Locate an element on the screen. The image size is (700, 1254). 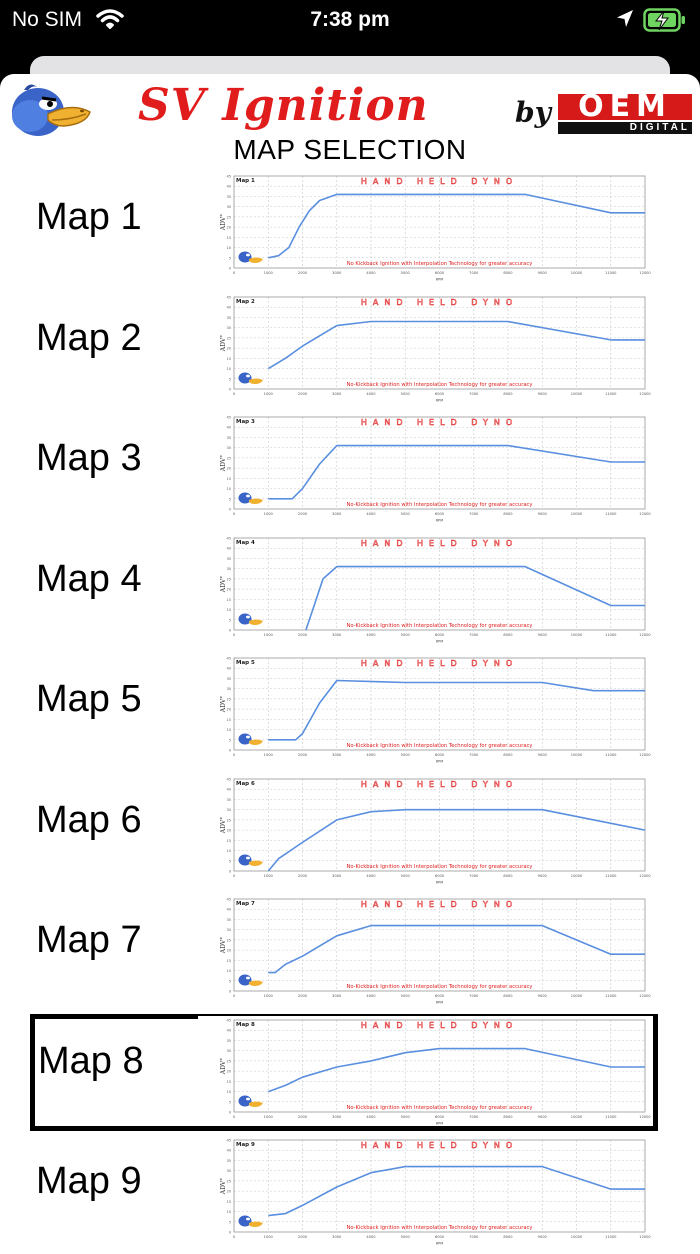
page-title: MAP SELECTION is located at coordinates (350, 150).